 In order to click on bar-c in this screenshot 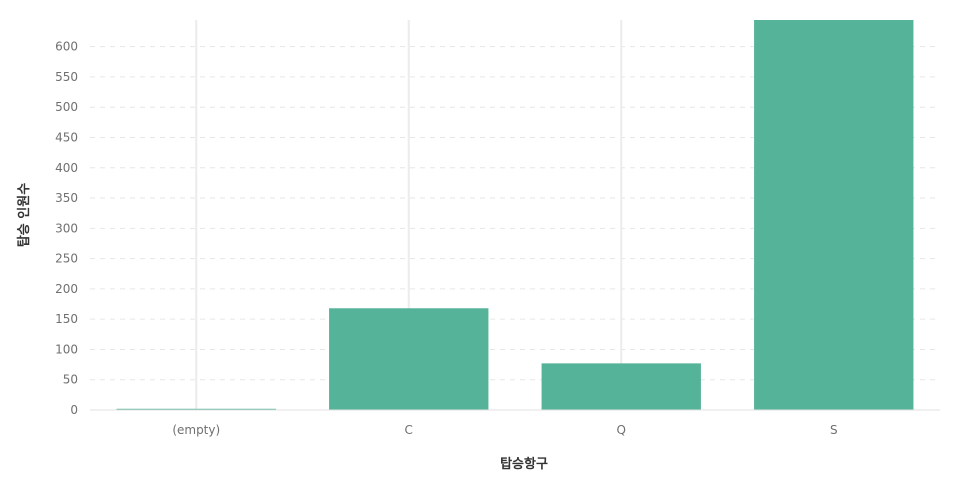, I will do `click(409, 359)`.